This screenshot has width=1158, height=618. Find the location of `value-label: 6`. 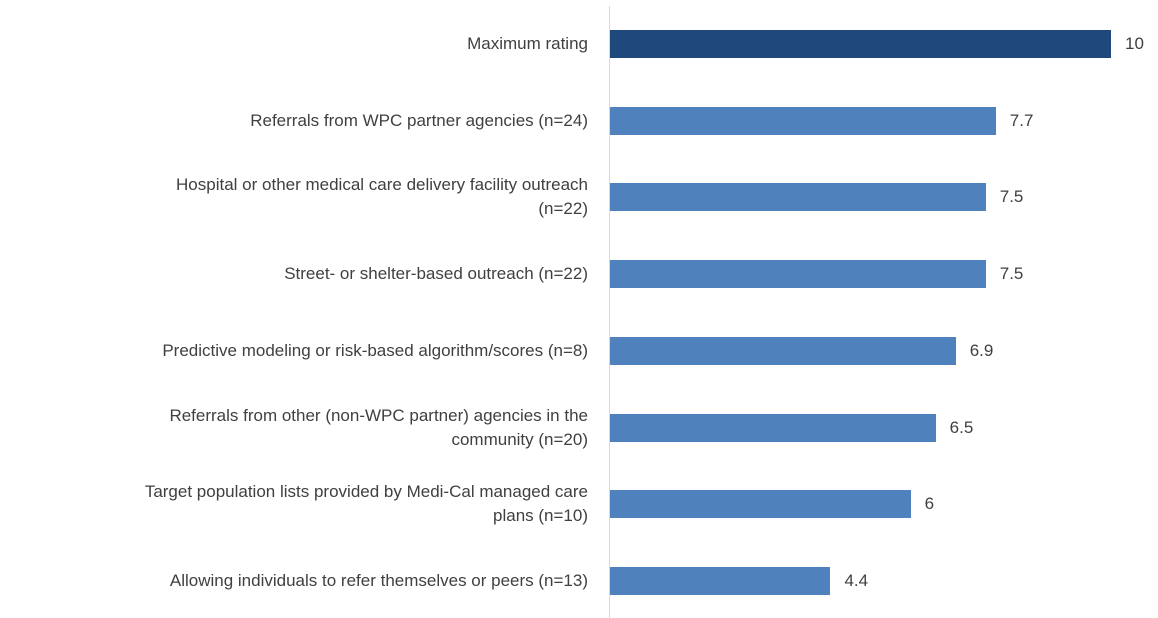

value-label: 6 is located at coordinates (929, 504).